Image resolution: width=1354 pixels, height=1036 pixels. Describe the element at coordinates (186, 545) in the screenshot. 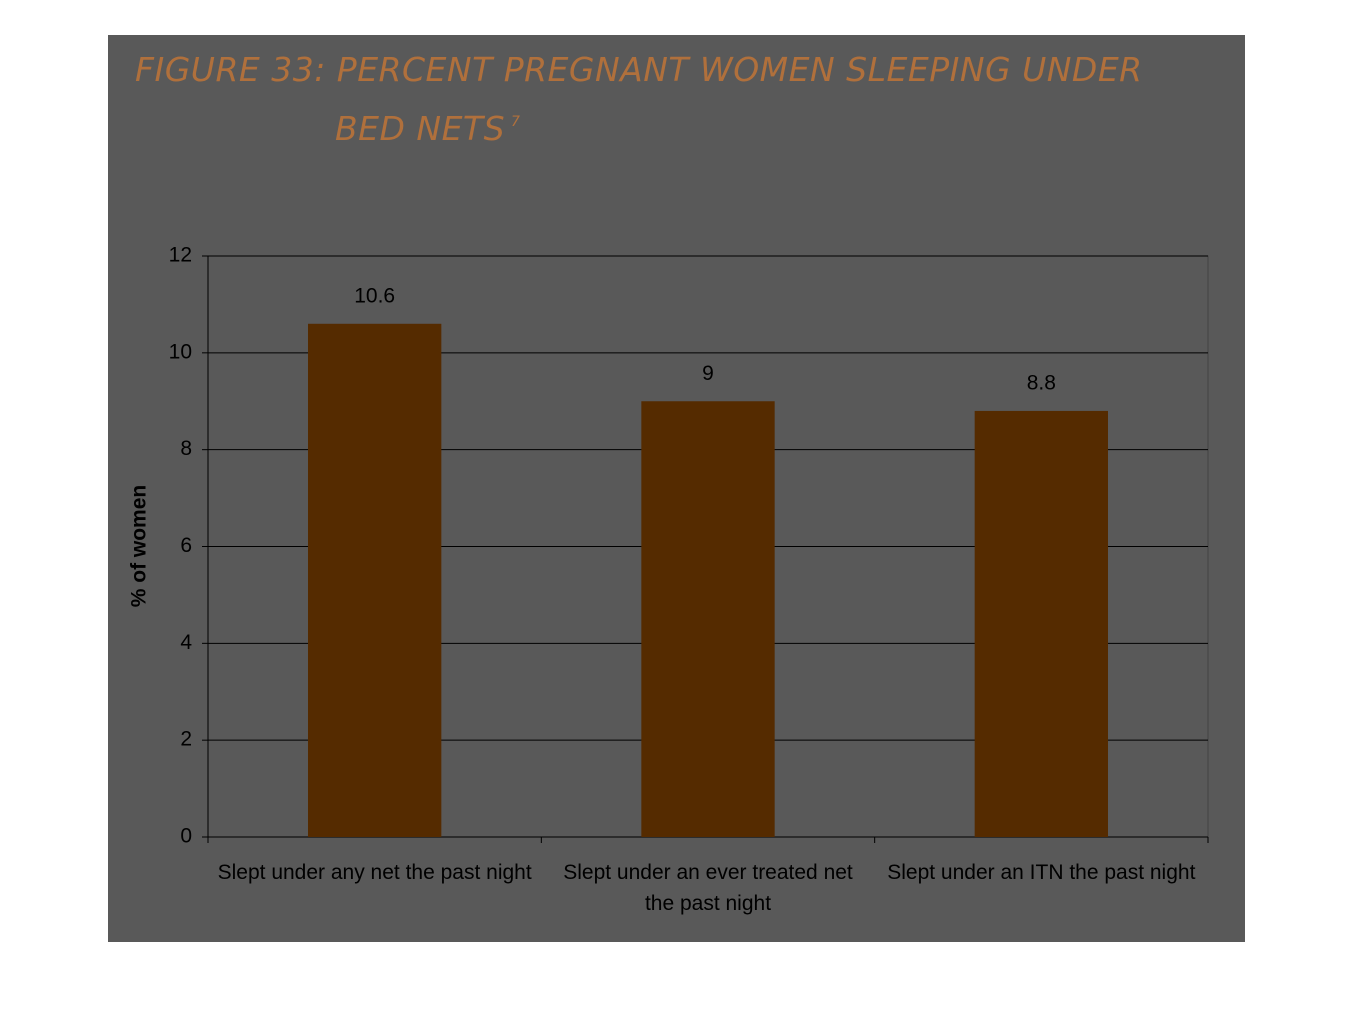

I see `y-tick-label: 6` at that location.